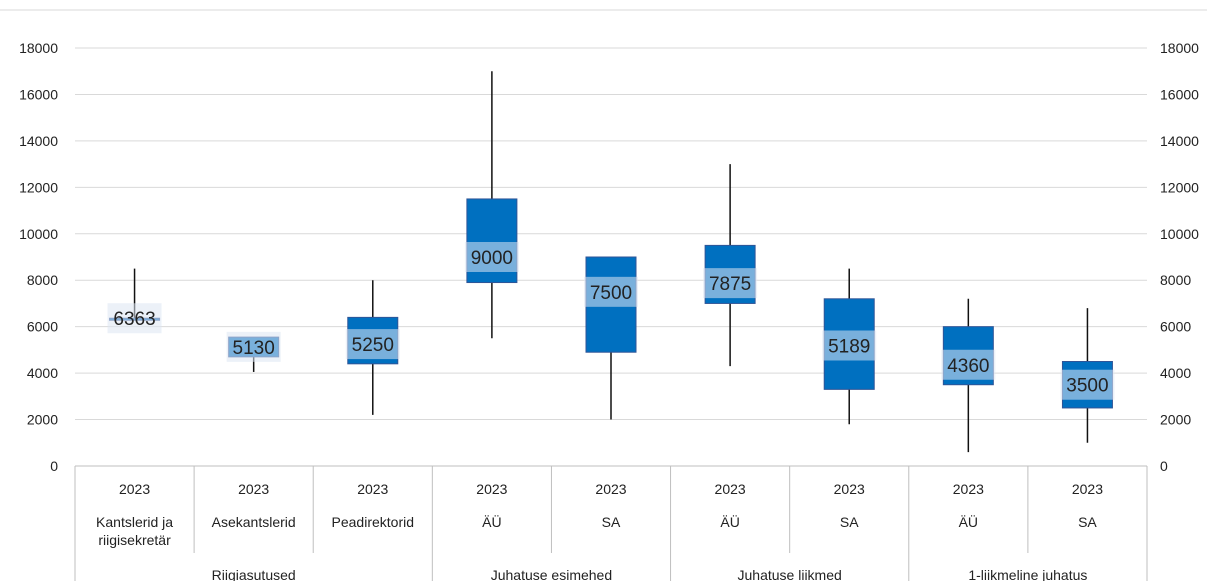 Image resolution: width=1207 pixels, height=586 pixels. I want to click on y-tick-label-left: 10000, so click(38, 234).